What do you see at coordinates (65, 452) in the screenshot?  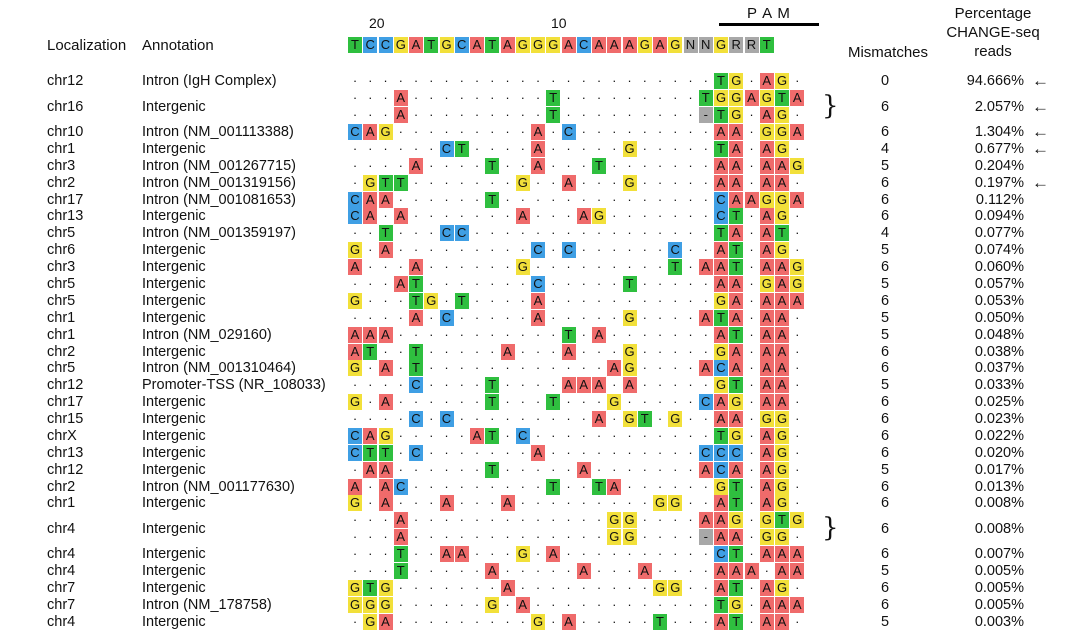 I see `chromosome-label: chr13` at bounding box center [65, 452].